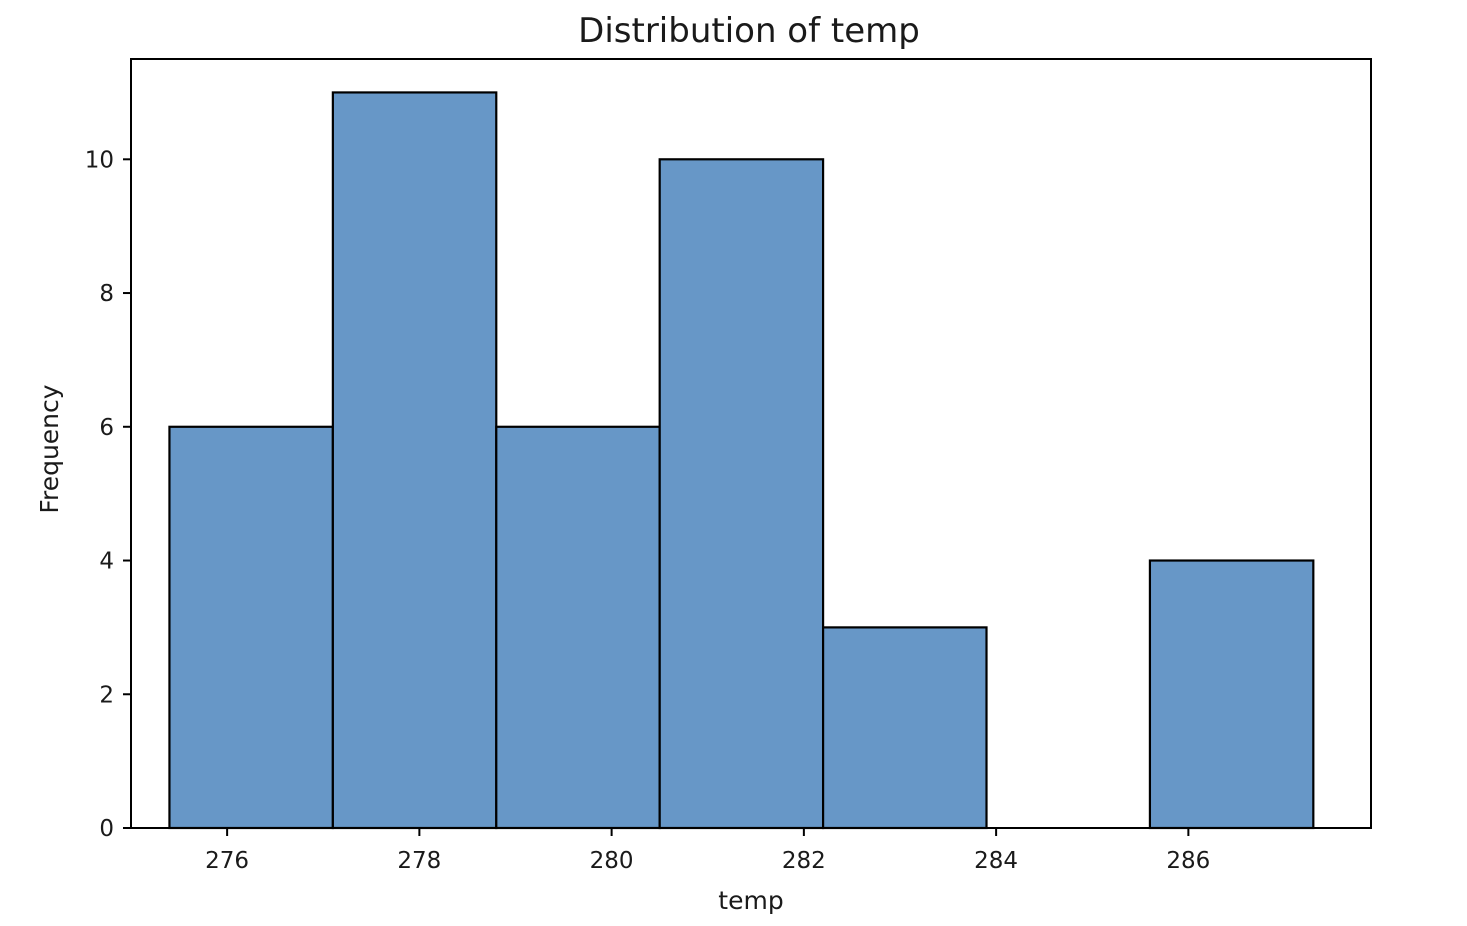 Image resolution: width=1467 pixels, height=926 pixels. What do you see at coordinates (804, 861) in the screenshot?
I see `x-tick-label: 282` at bounding box center [804, 861].